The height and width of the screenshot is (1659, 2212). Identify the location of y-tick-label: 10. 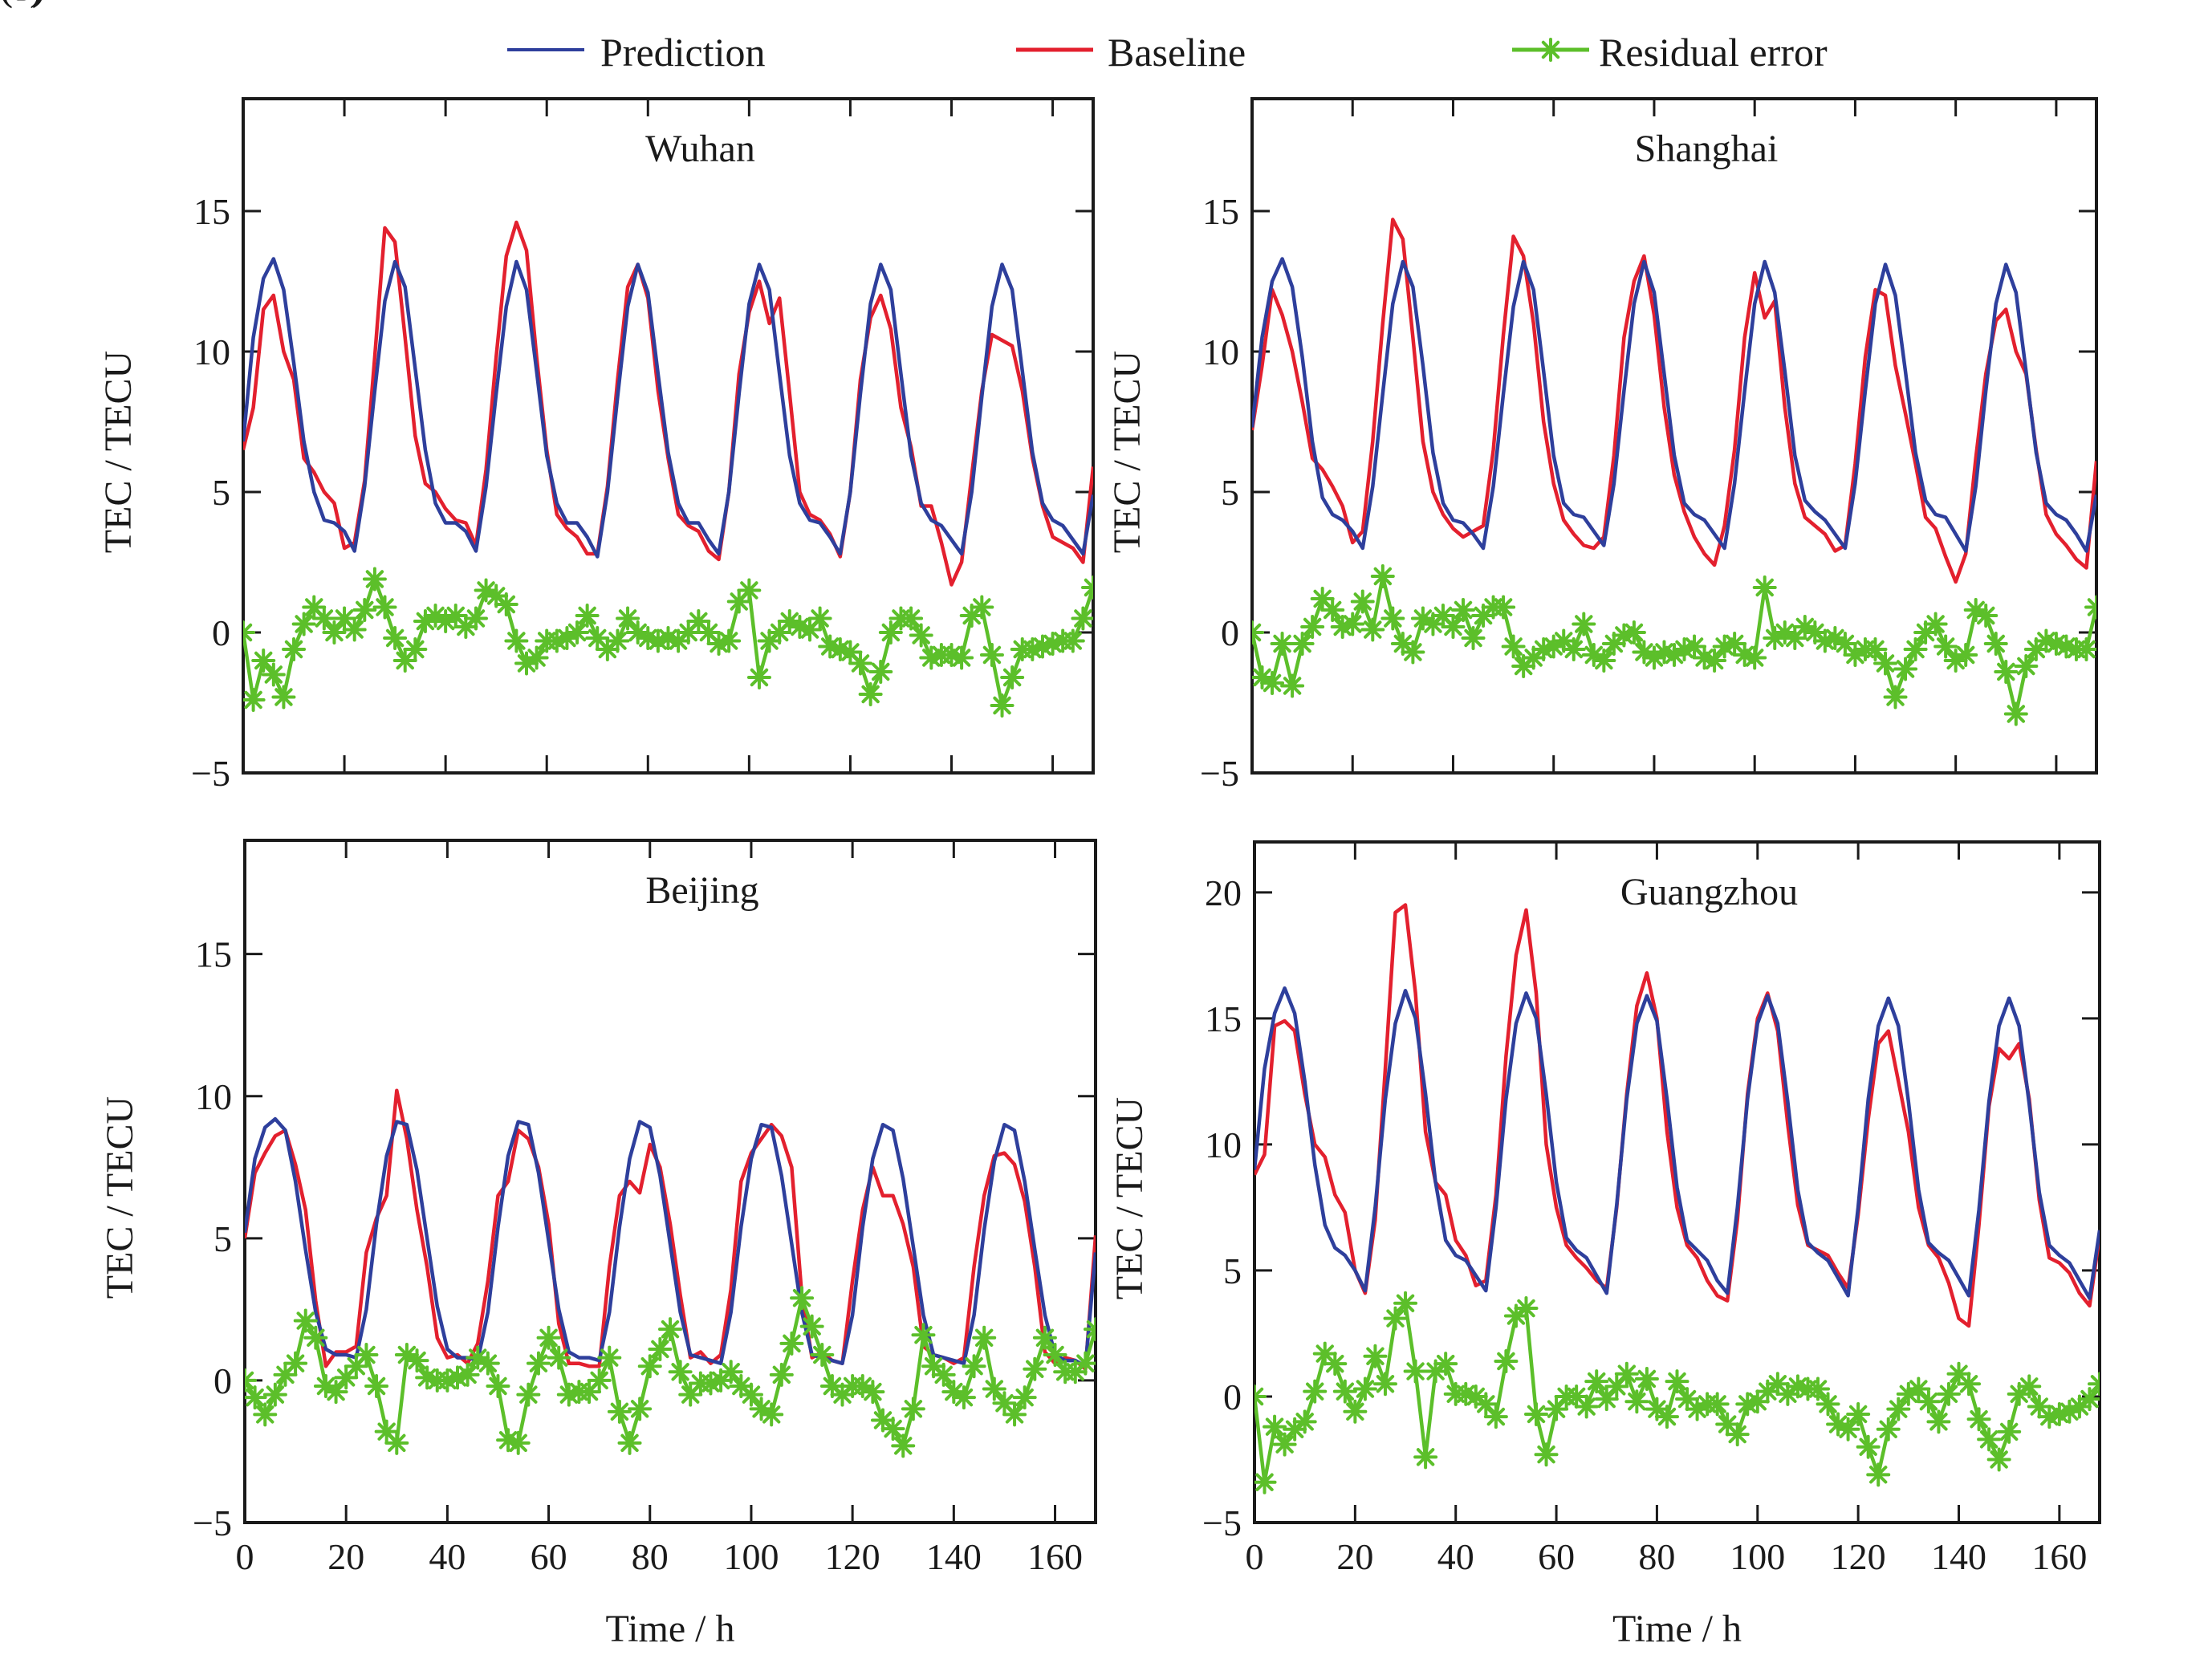
(213, 1097).